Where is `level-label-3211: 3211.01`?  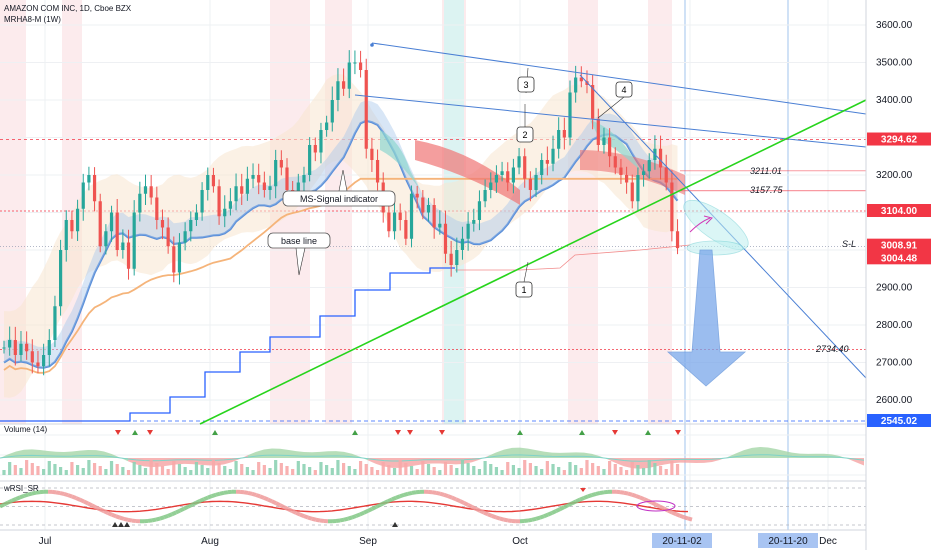
level-label-3211: 3211.01 is located at coordinates (766, 171).